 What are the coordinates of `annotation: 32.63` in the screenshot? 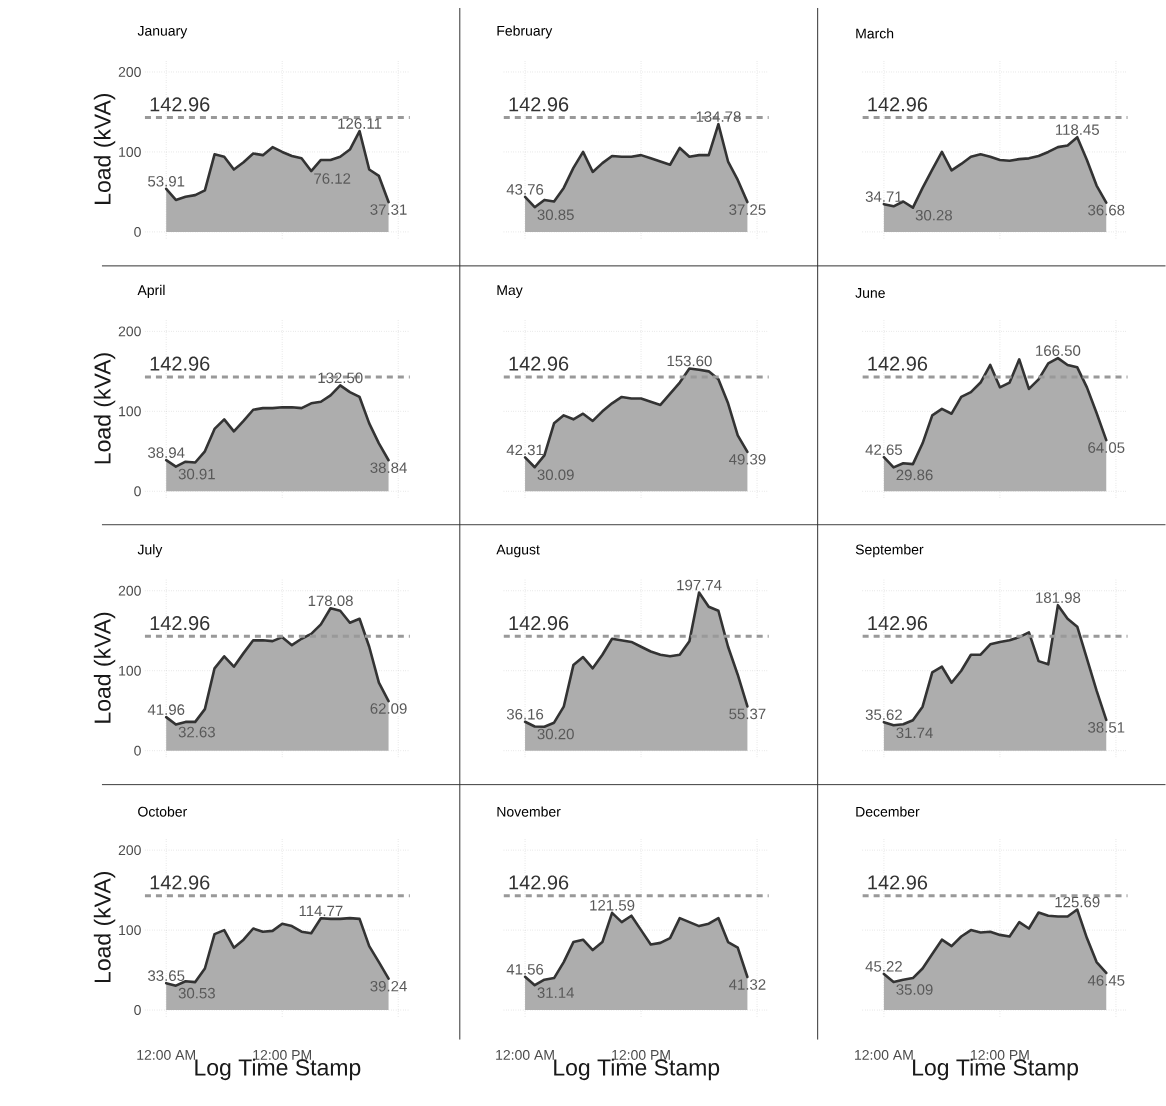 It's located at (196, 732).